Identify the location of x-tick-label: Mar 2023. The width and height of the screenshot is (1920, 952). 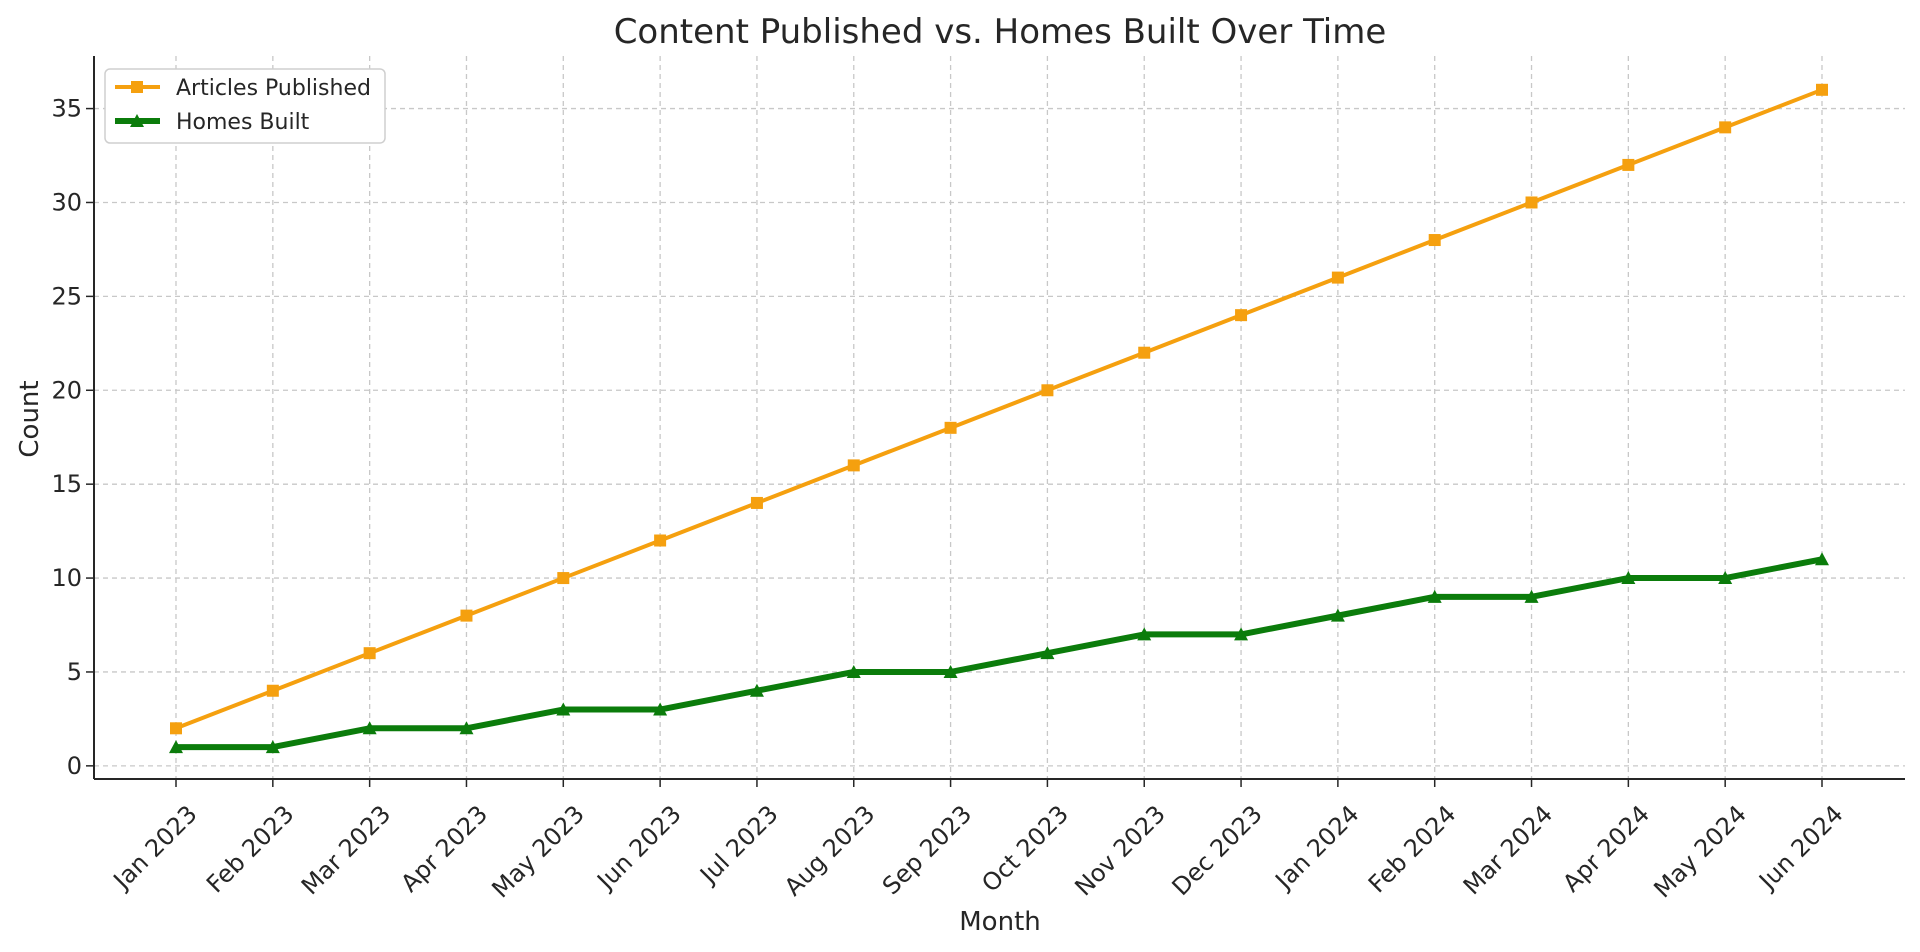
(346, 850).